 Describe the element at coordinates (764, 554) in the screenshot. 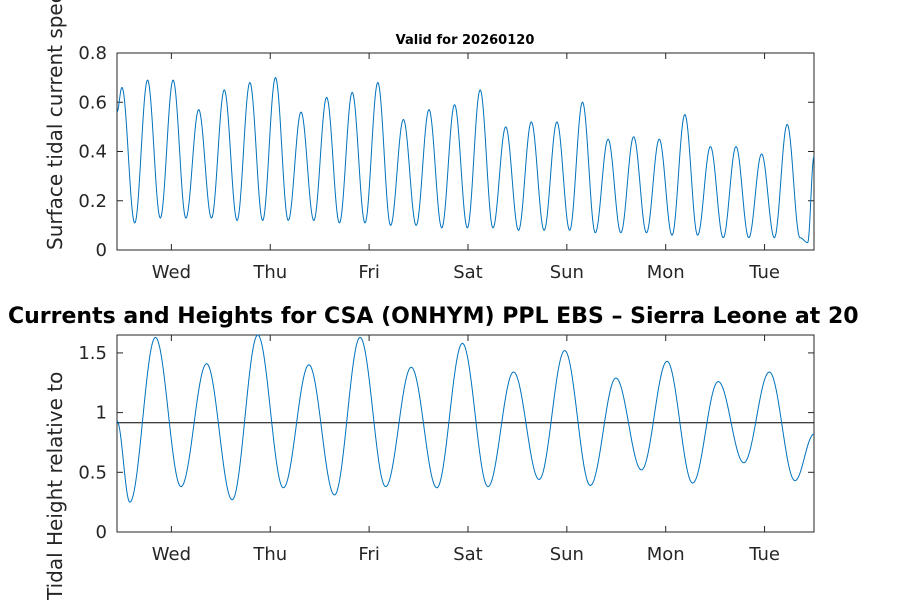

I see `bottom-x-tick-label: Tue` at that location.